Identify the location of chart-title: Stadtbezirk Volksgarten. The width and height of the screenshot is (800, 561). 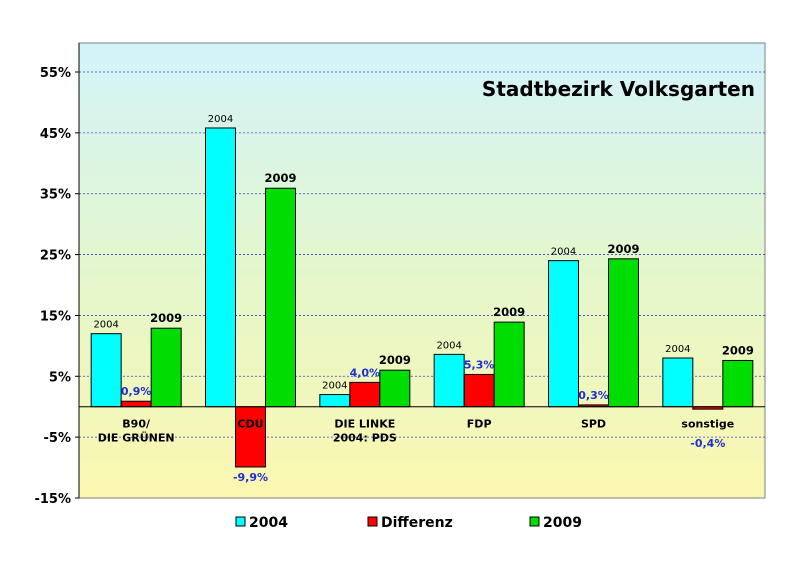
(618, 89).